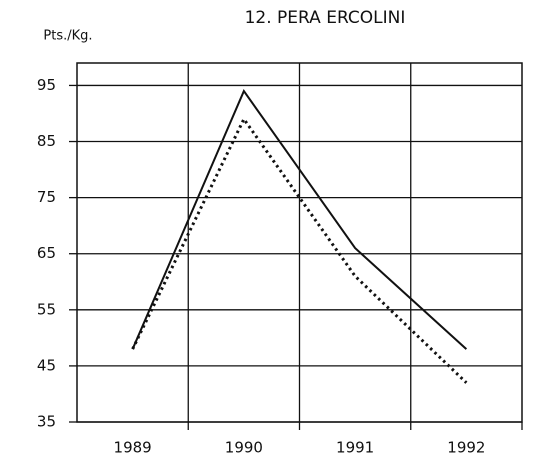  I want to click on chart-title: 12. PERA ERCOLINI, so click(325, 18).